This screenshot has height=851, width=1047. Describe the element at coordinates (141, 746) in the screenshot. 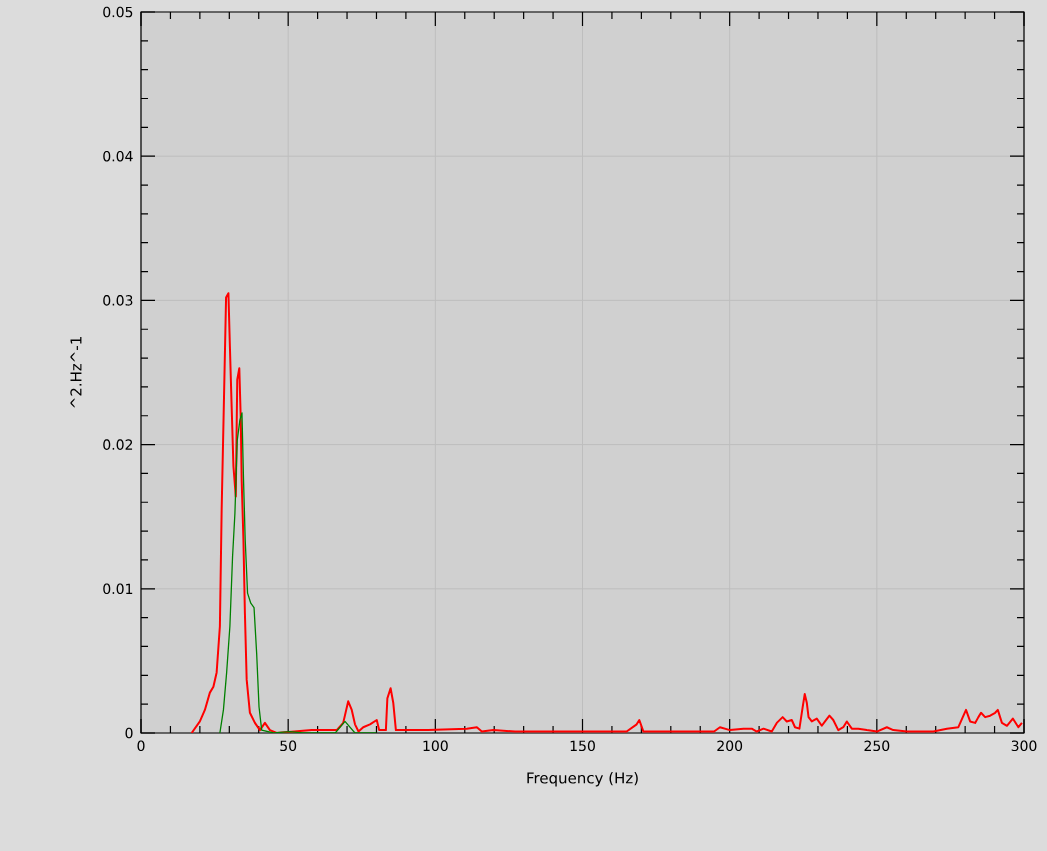

I see `x-tick-label: 0` at that location.